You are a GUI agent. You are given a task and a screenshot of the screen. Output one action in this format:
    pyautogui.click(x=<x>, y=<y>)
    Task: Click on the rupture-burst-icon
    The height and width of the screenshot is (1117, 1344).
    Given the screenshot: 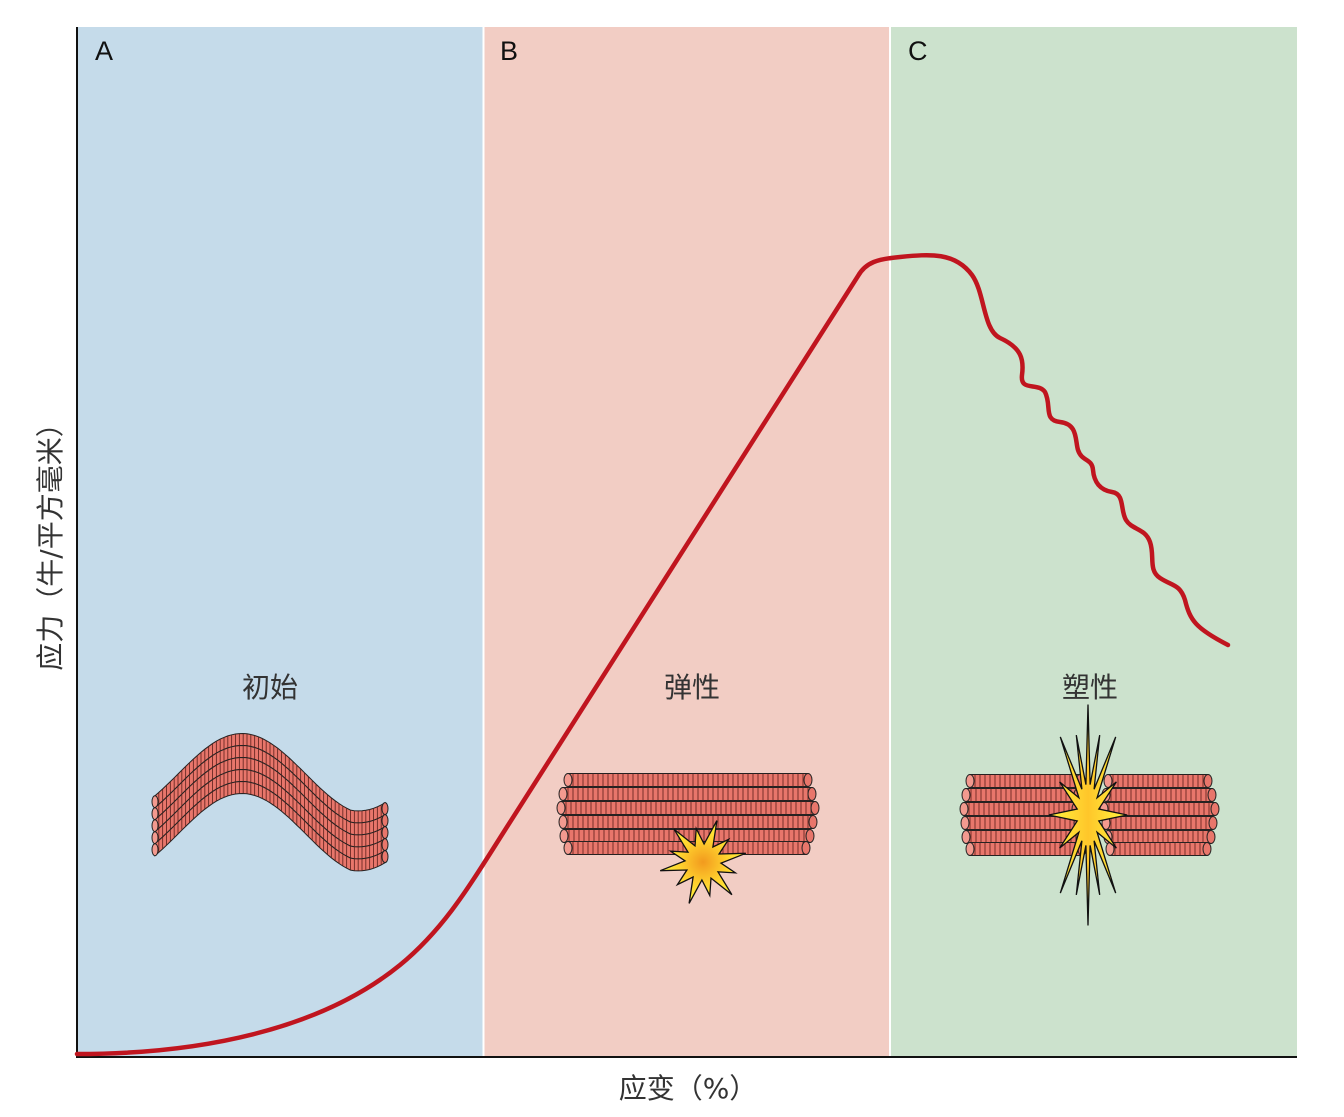 What is the action you would take?
    pyautogui.click(x=1088, y=815)
    